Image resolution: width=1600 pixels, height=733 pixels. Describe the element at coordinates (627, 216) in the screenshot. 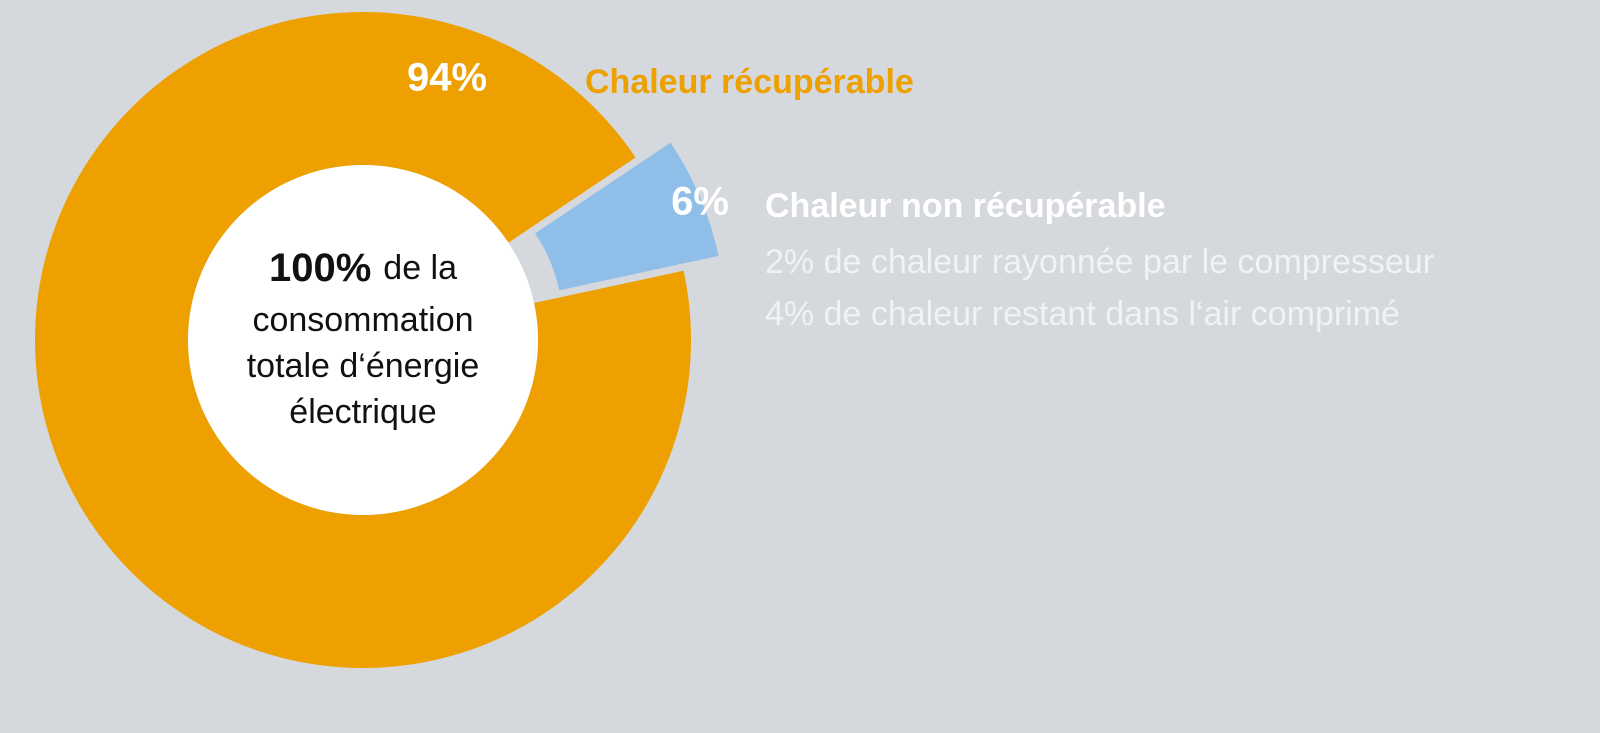

I see `donut-slice` at that location.